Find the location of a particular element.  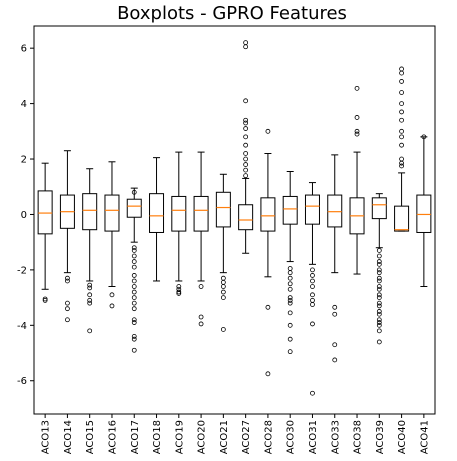

y-tick-label: -2 is located at coordinates (22, 270).